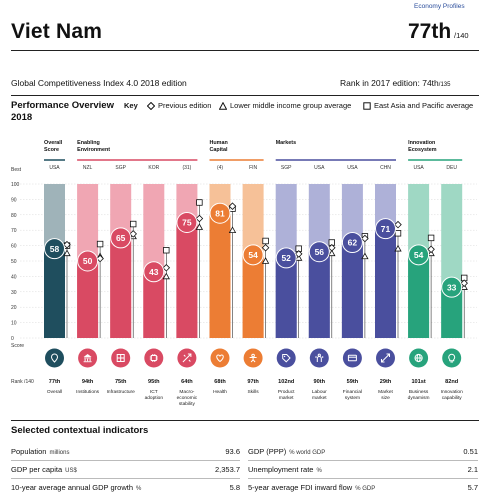 This screenshot has width=490, height=503. Describe the element at coordinates (80, 430) in the screenshot. I see `indicators-title: Selected contextual indicators` at that location.